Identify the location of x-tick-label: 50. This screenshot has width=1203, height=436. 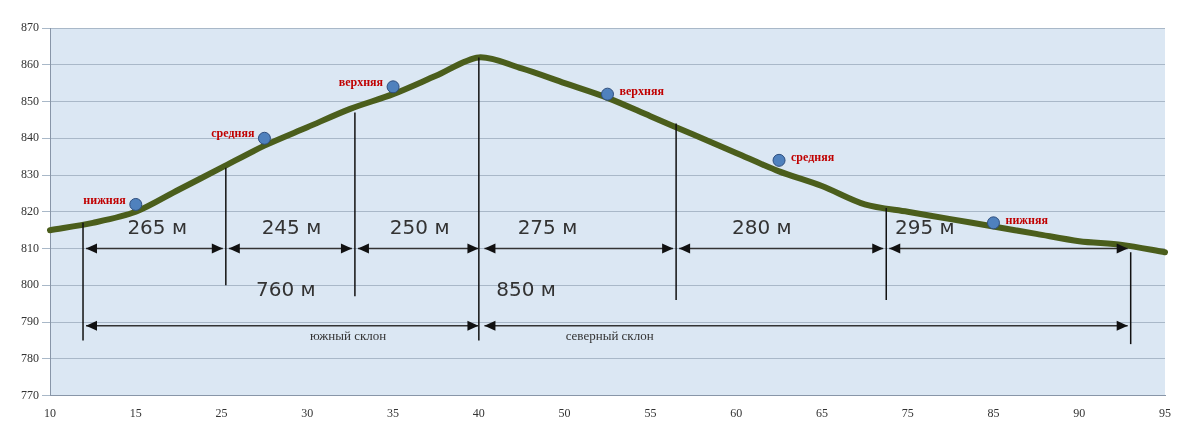
(564, 412).